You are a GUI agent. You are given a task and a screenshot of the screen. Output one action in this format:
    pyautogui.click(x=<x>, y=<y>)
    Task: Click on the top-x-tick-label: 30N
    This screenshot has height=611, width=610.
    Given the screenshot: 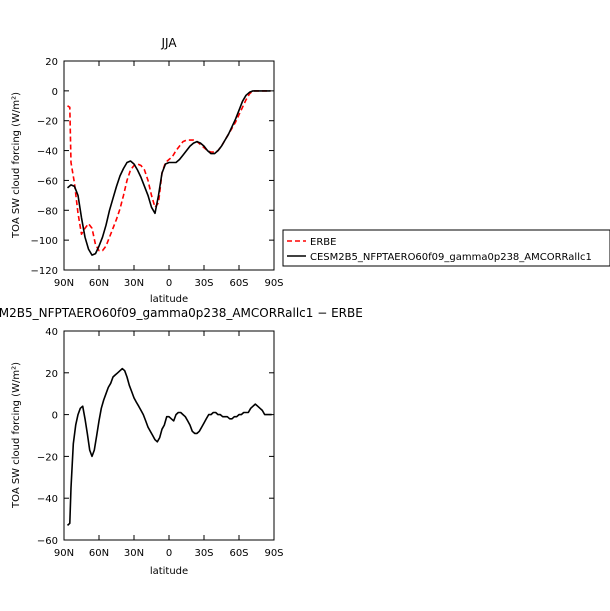 What is the action you would take?
    pyautogui.click(x=134, y=283)
    